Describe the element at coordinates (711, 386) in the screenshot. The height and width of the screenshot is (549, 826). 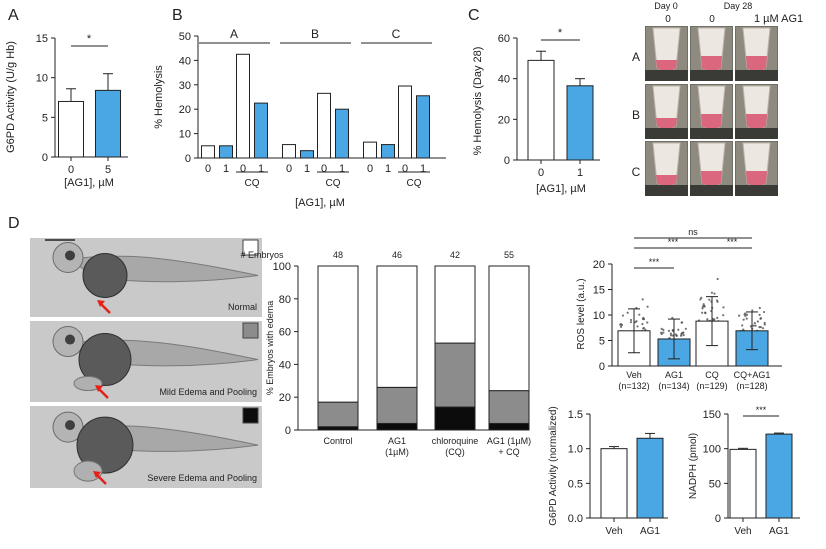
I see `chart-d-ros-x-tick-label: (n=129)` at that location.